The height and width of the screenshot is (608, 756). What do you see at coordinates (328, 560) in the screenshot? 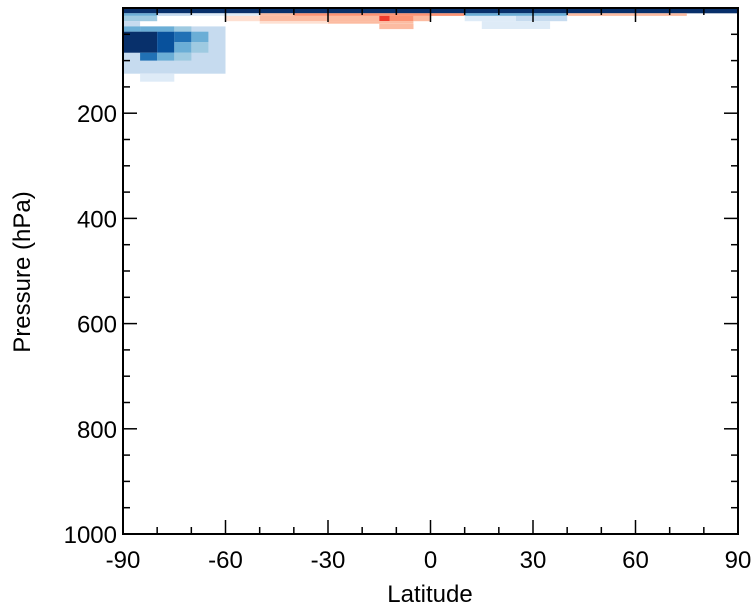
I see `x-tick-label: -30` at bounding box center [328, 560].